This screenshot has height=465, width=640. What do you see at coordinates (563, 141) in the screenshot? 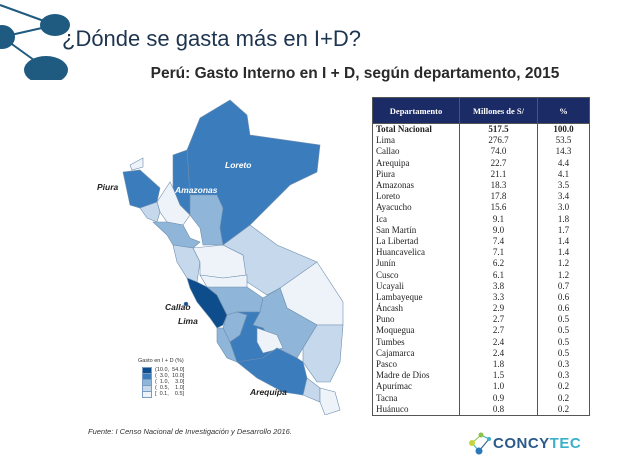
I see `cell-pct: 53.5` at bounding box center [563, 141].